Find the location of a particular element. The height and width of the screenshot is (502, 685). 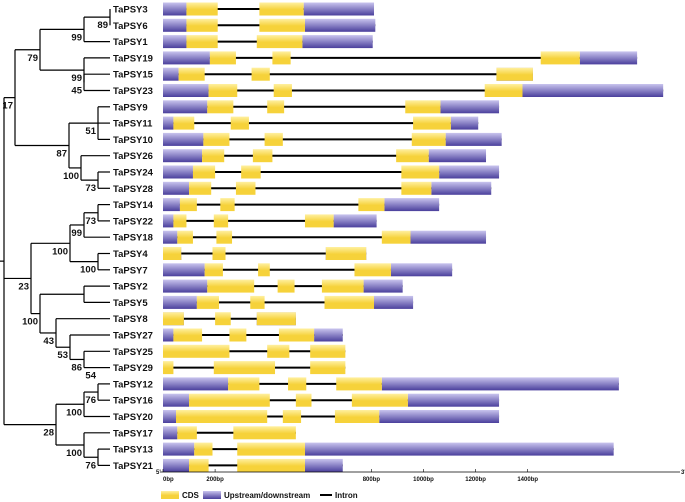

gene-row-tapsy2: TaPSY2 is located at coordinates (258, 286).